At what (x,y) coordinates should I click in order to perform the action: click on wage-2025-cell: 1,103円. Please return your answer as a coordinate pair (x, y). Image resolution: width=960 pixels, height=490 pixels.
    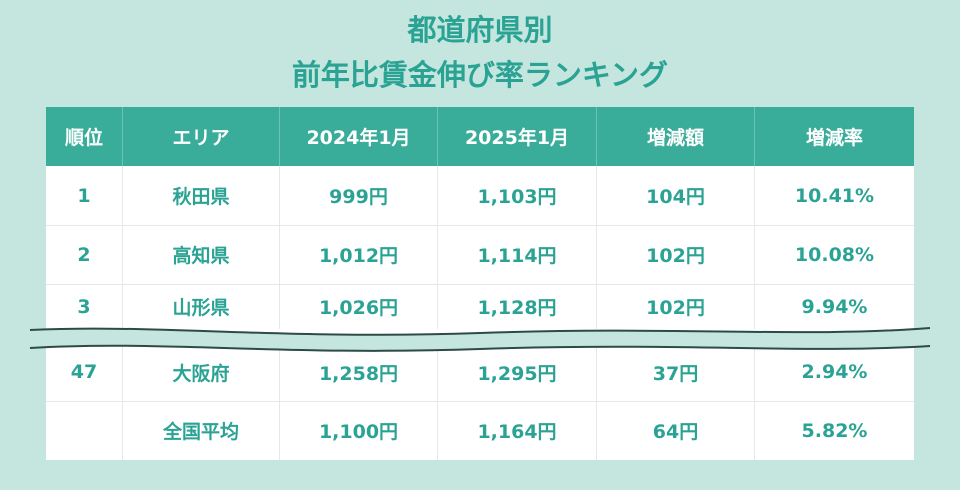
    Looking at the image, I should click on (517, 195).